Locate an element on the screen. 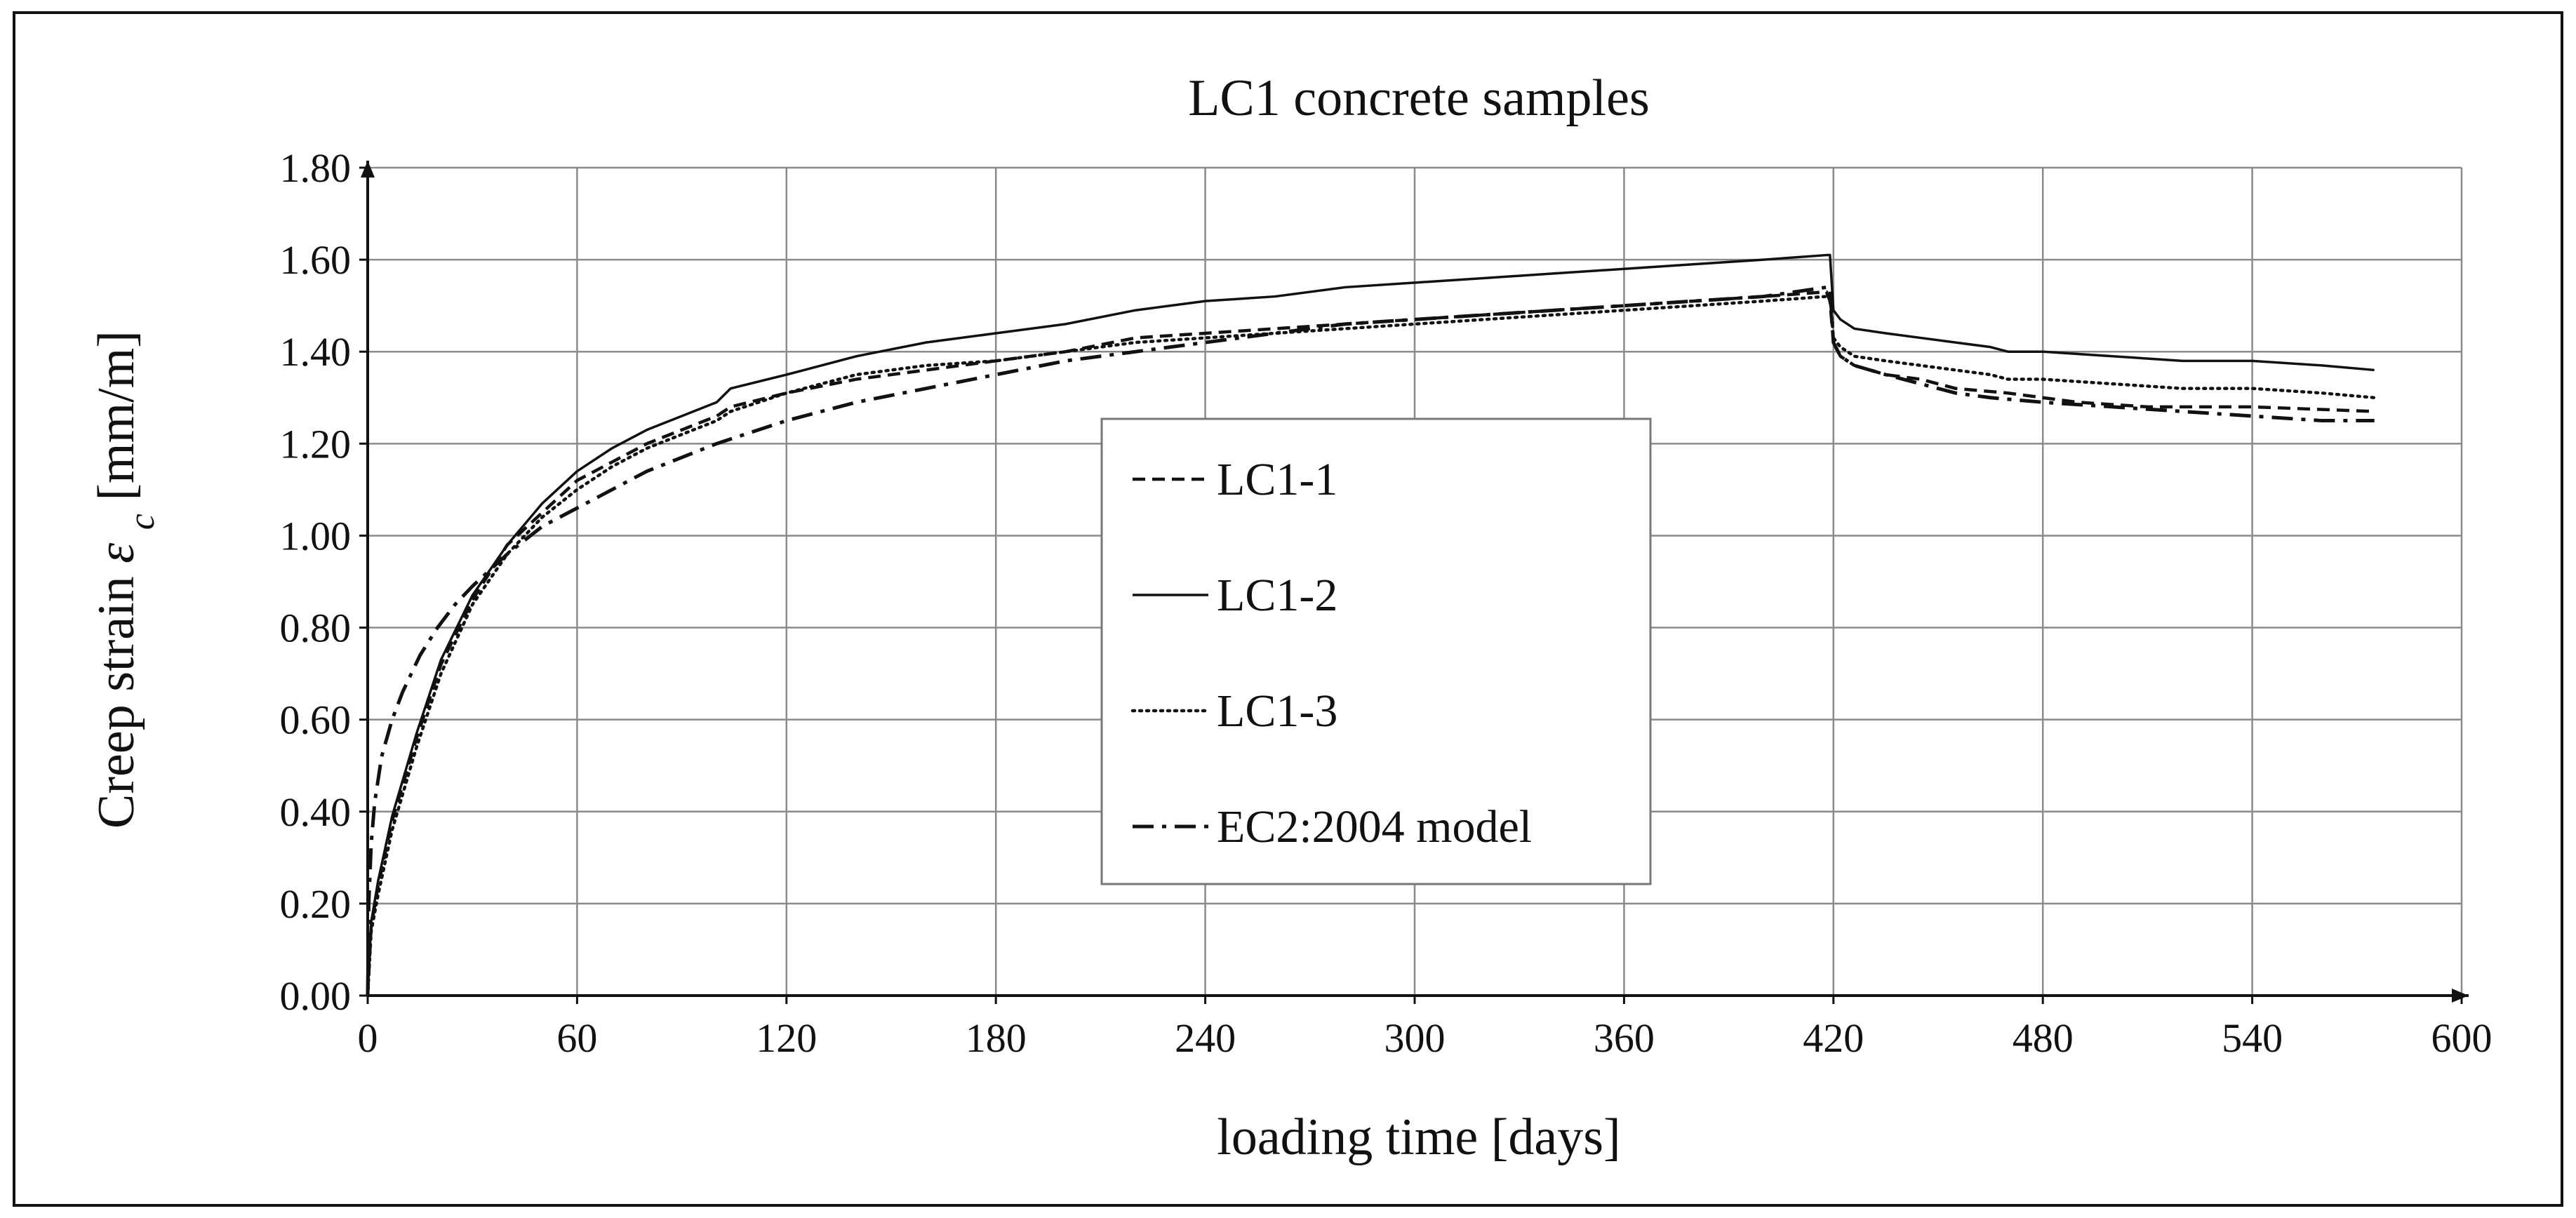 Image resolution: width=2576 pixels, height=1218 pixels. x-tick-label: 120 is located at coordinates (787, 1038).